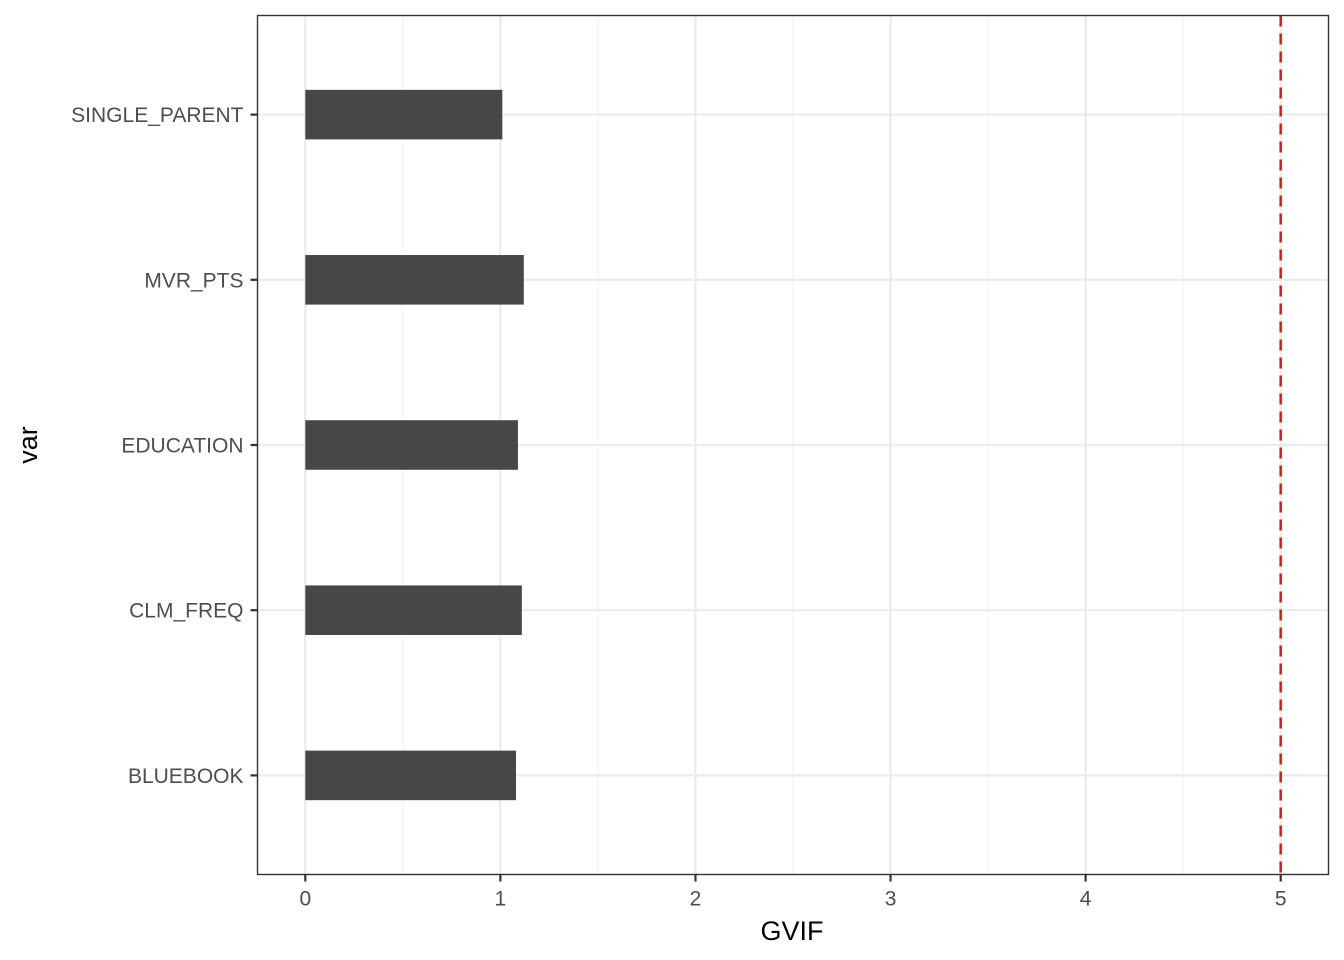 This screenshot has width=1344, height=960. What do you see at coordinates (186, 611) in the screenshot?
I see `y-tick-label: CLM_FREQ` at bounding box center [186, 611].